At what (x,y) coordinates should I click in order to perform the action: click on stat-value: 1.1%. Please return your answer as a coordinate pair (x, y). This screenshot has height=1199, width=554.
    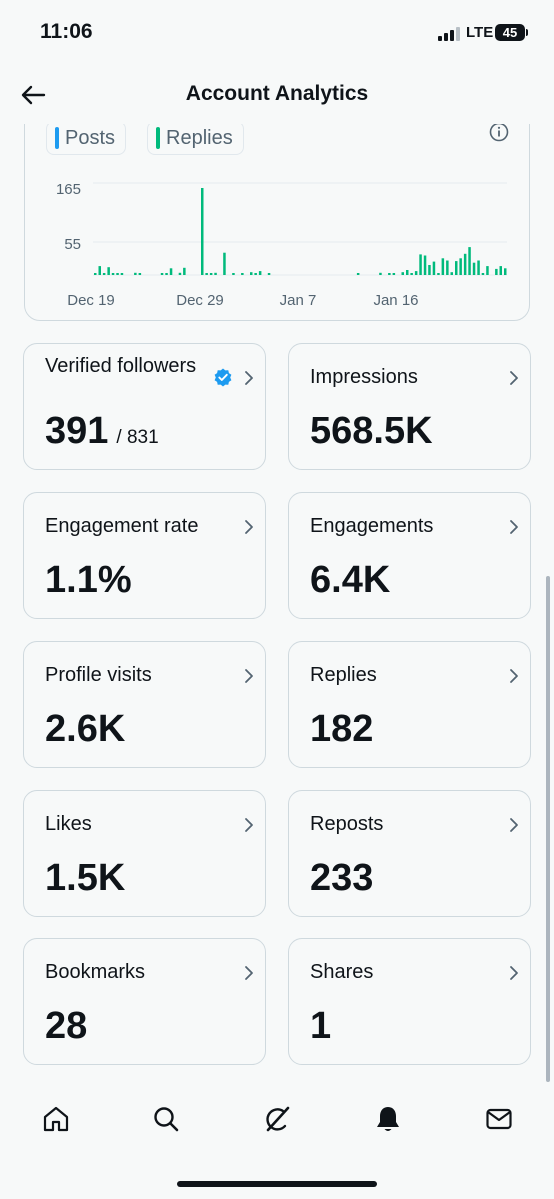
    Looking at the image, I should click on (88, 580).